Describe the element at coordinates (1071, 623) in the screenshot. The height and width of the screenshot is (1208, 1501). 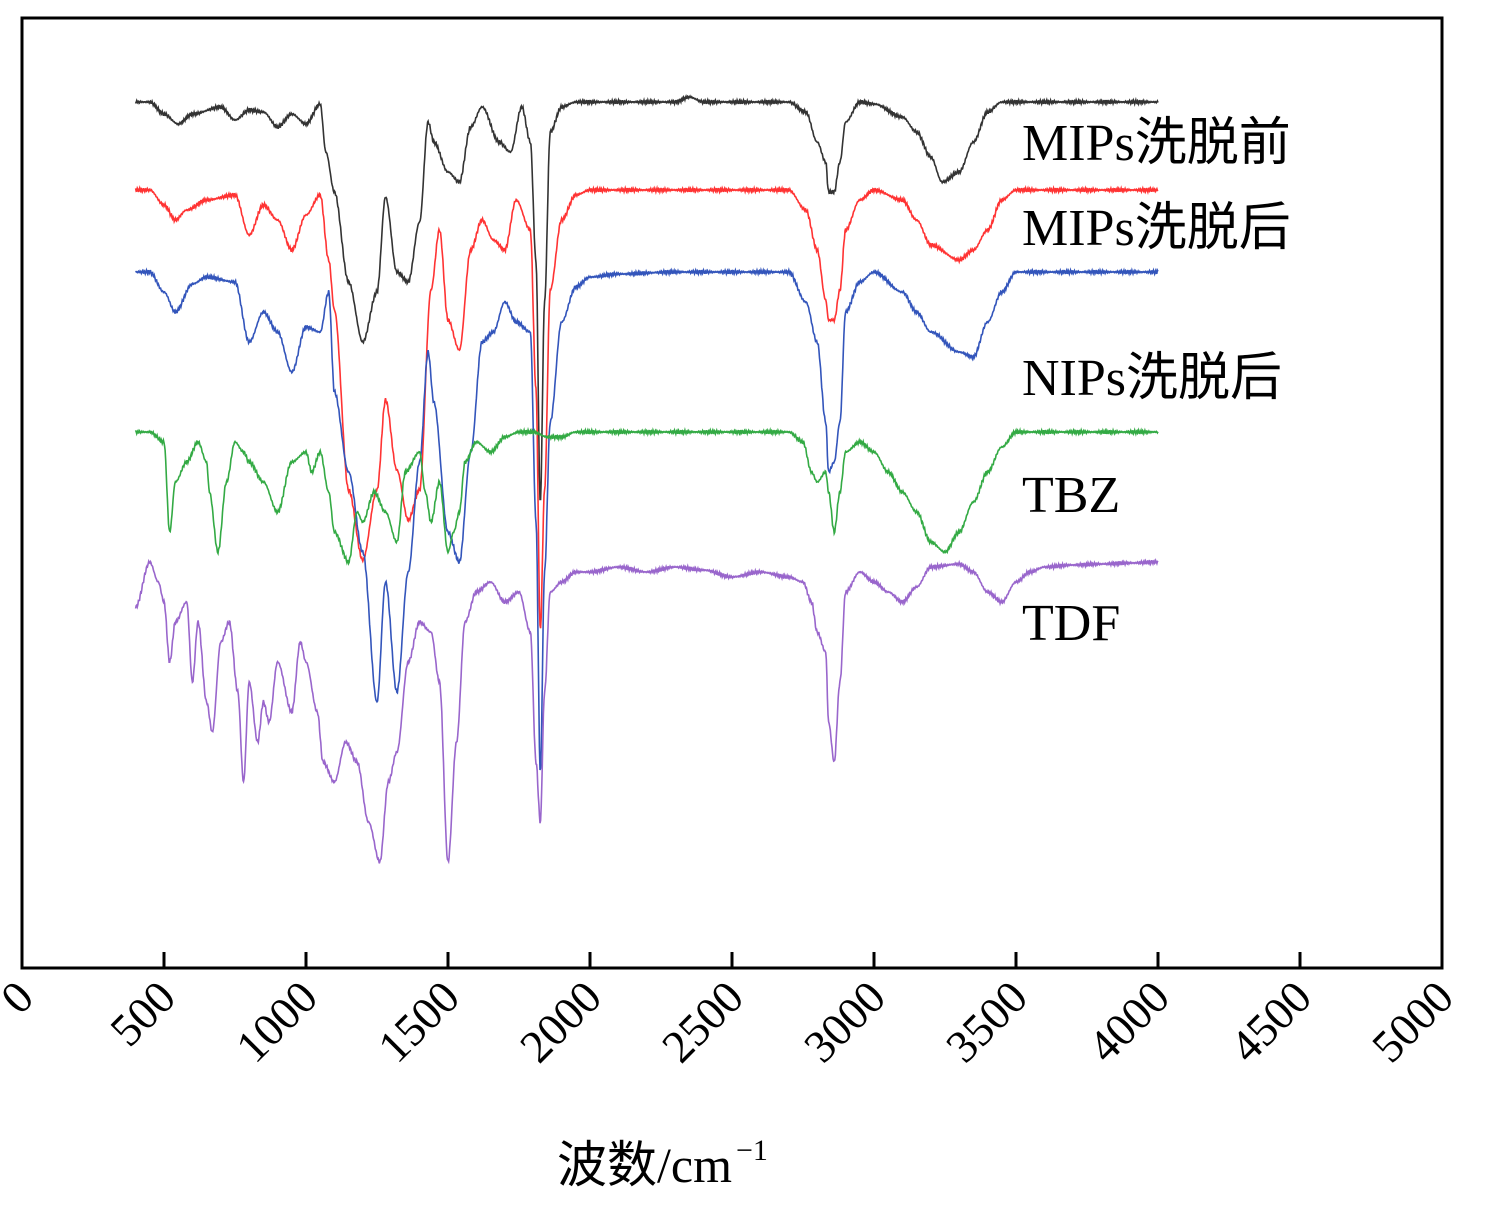
I see `legend-label-5: TDF` at that location.